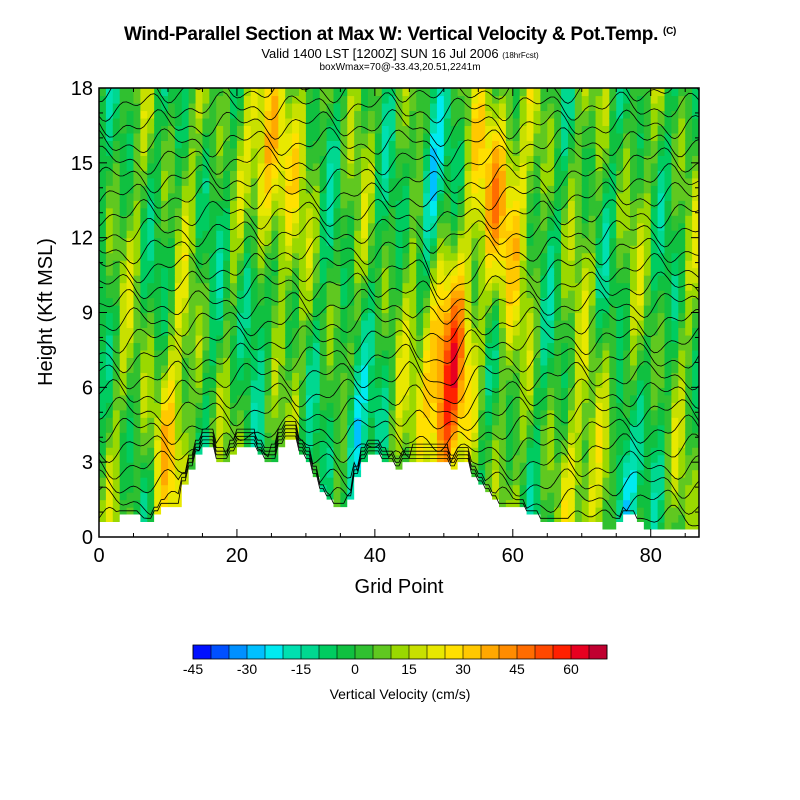  Describe the element at coordinates (670, 31) in the screenshot. I see `title-mark: (C)` at that location.